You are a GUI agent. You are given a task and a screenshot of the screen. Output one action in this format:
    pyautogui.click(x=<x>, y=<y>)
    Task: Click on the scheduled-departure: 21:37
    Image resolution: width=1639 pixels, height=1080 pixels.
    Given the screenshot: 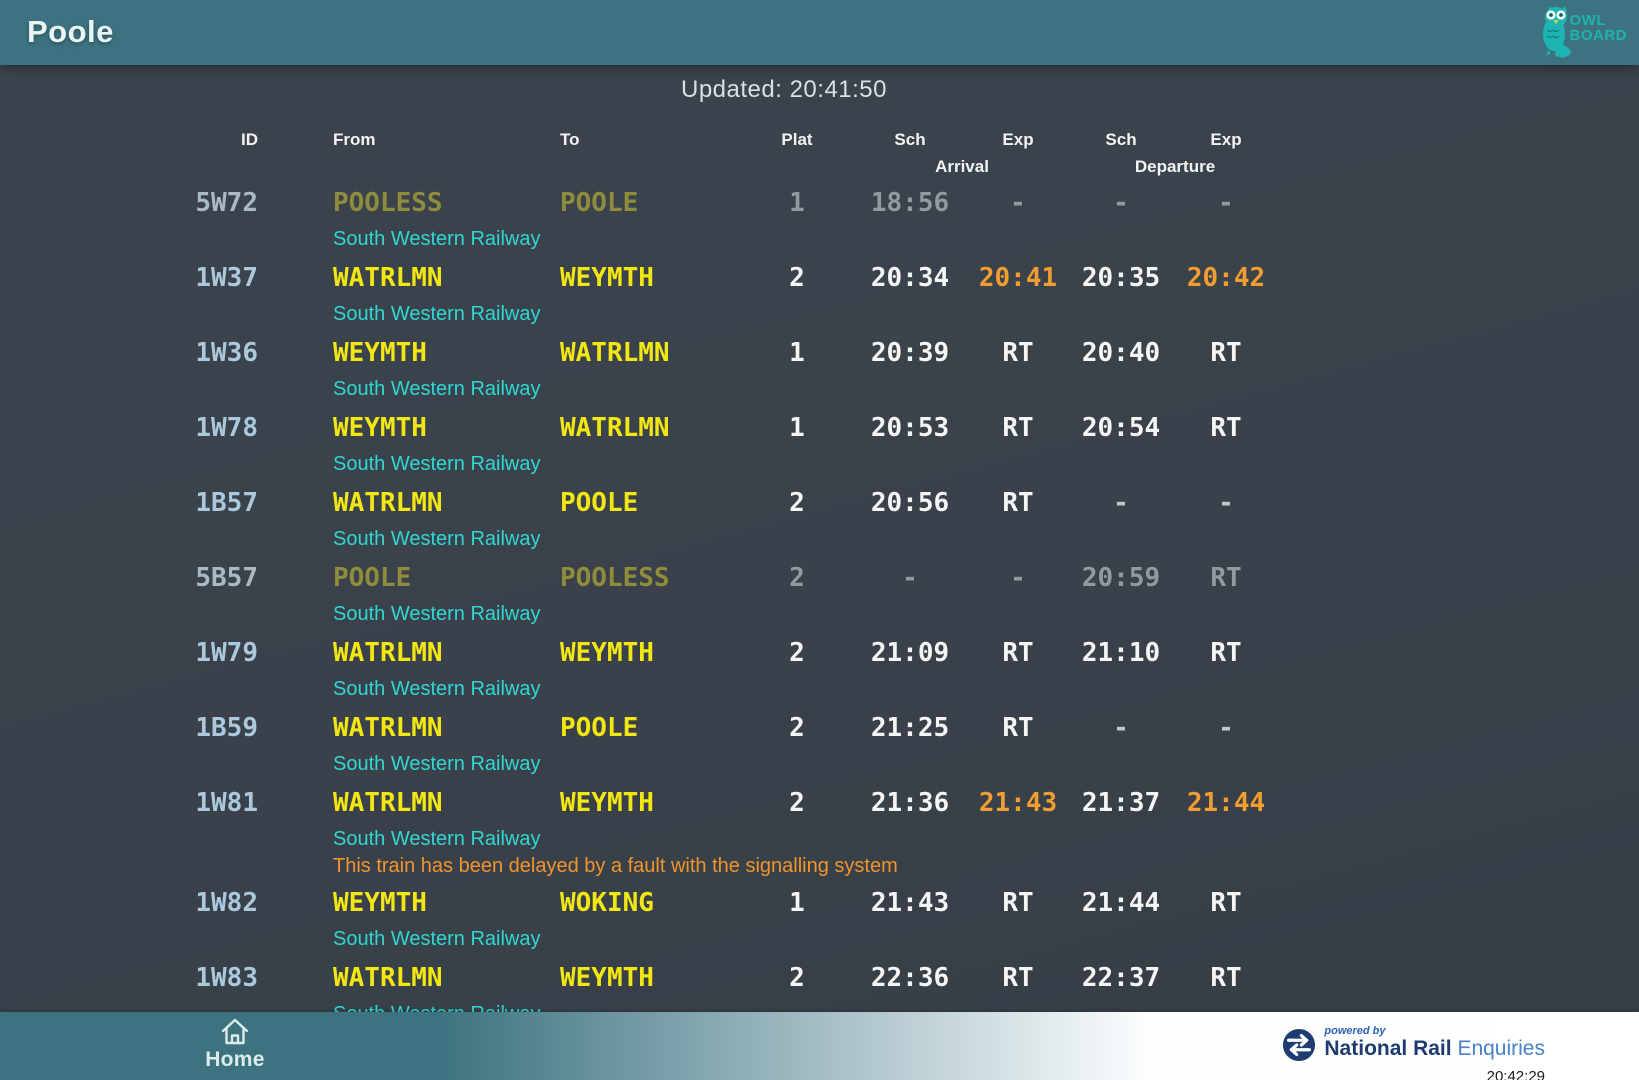 What is the action you would take?
    pyautogui.click(x=1121, y=803)
    